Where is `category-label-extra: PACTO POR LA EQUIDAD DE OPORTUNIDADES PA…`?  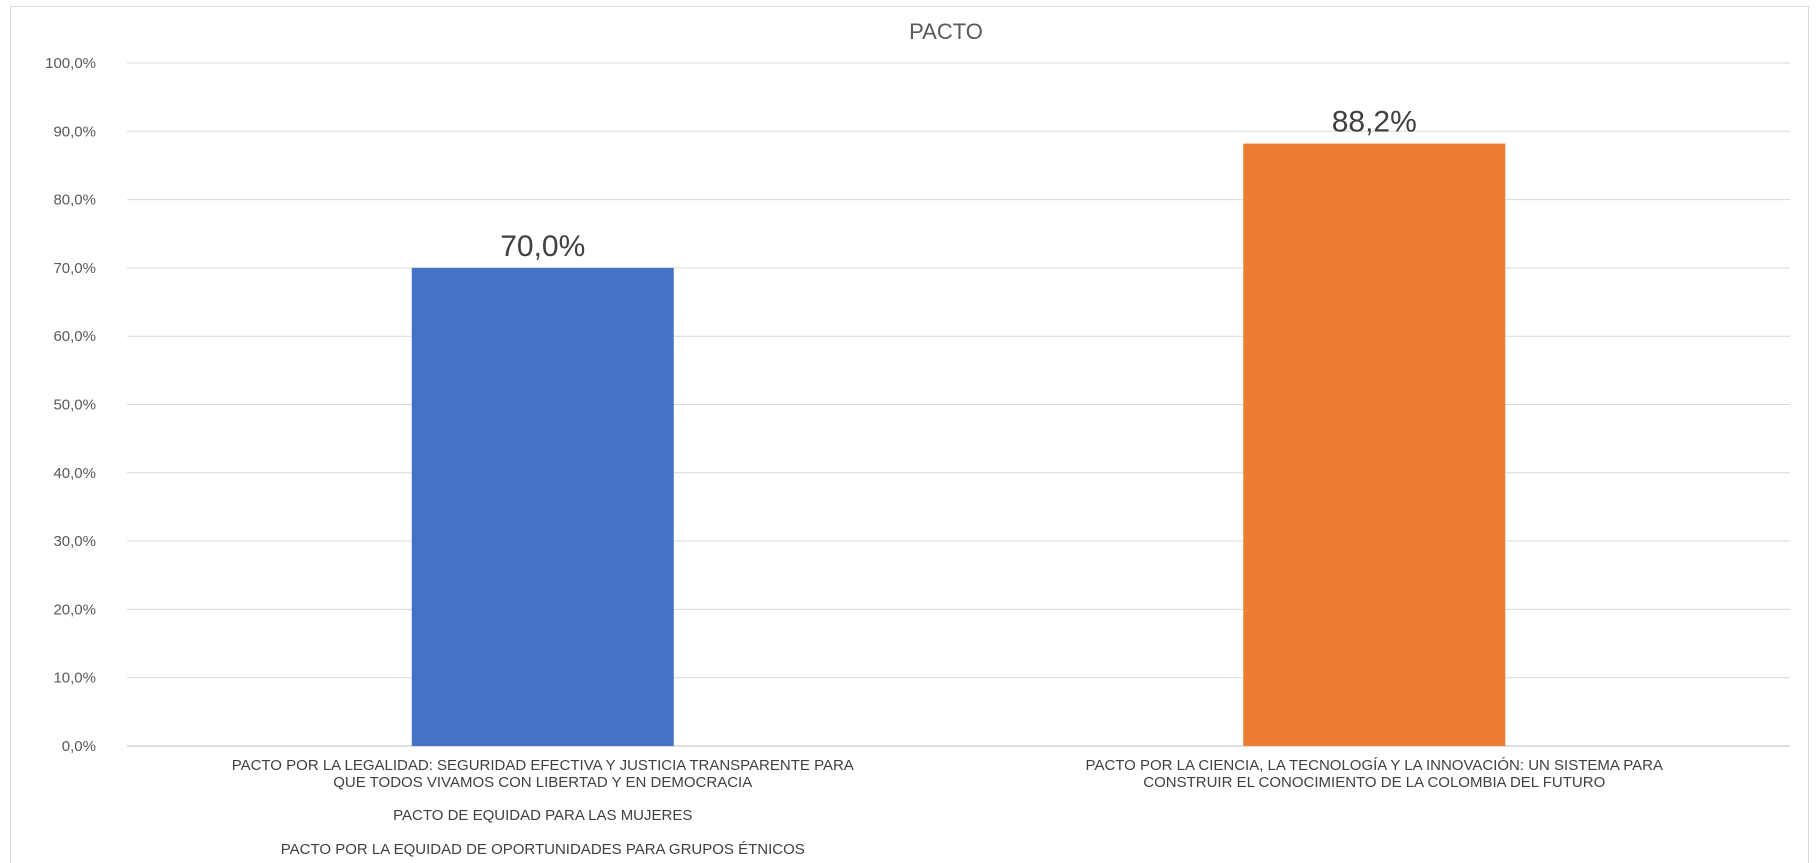
category-label-extra: PACTO POR LA EQUIDAD DE OPORTUNIDADES PA… is located at coordinates (543, 849).